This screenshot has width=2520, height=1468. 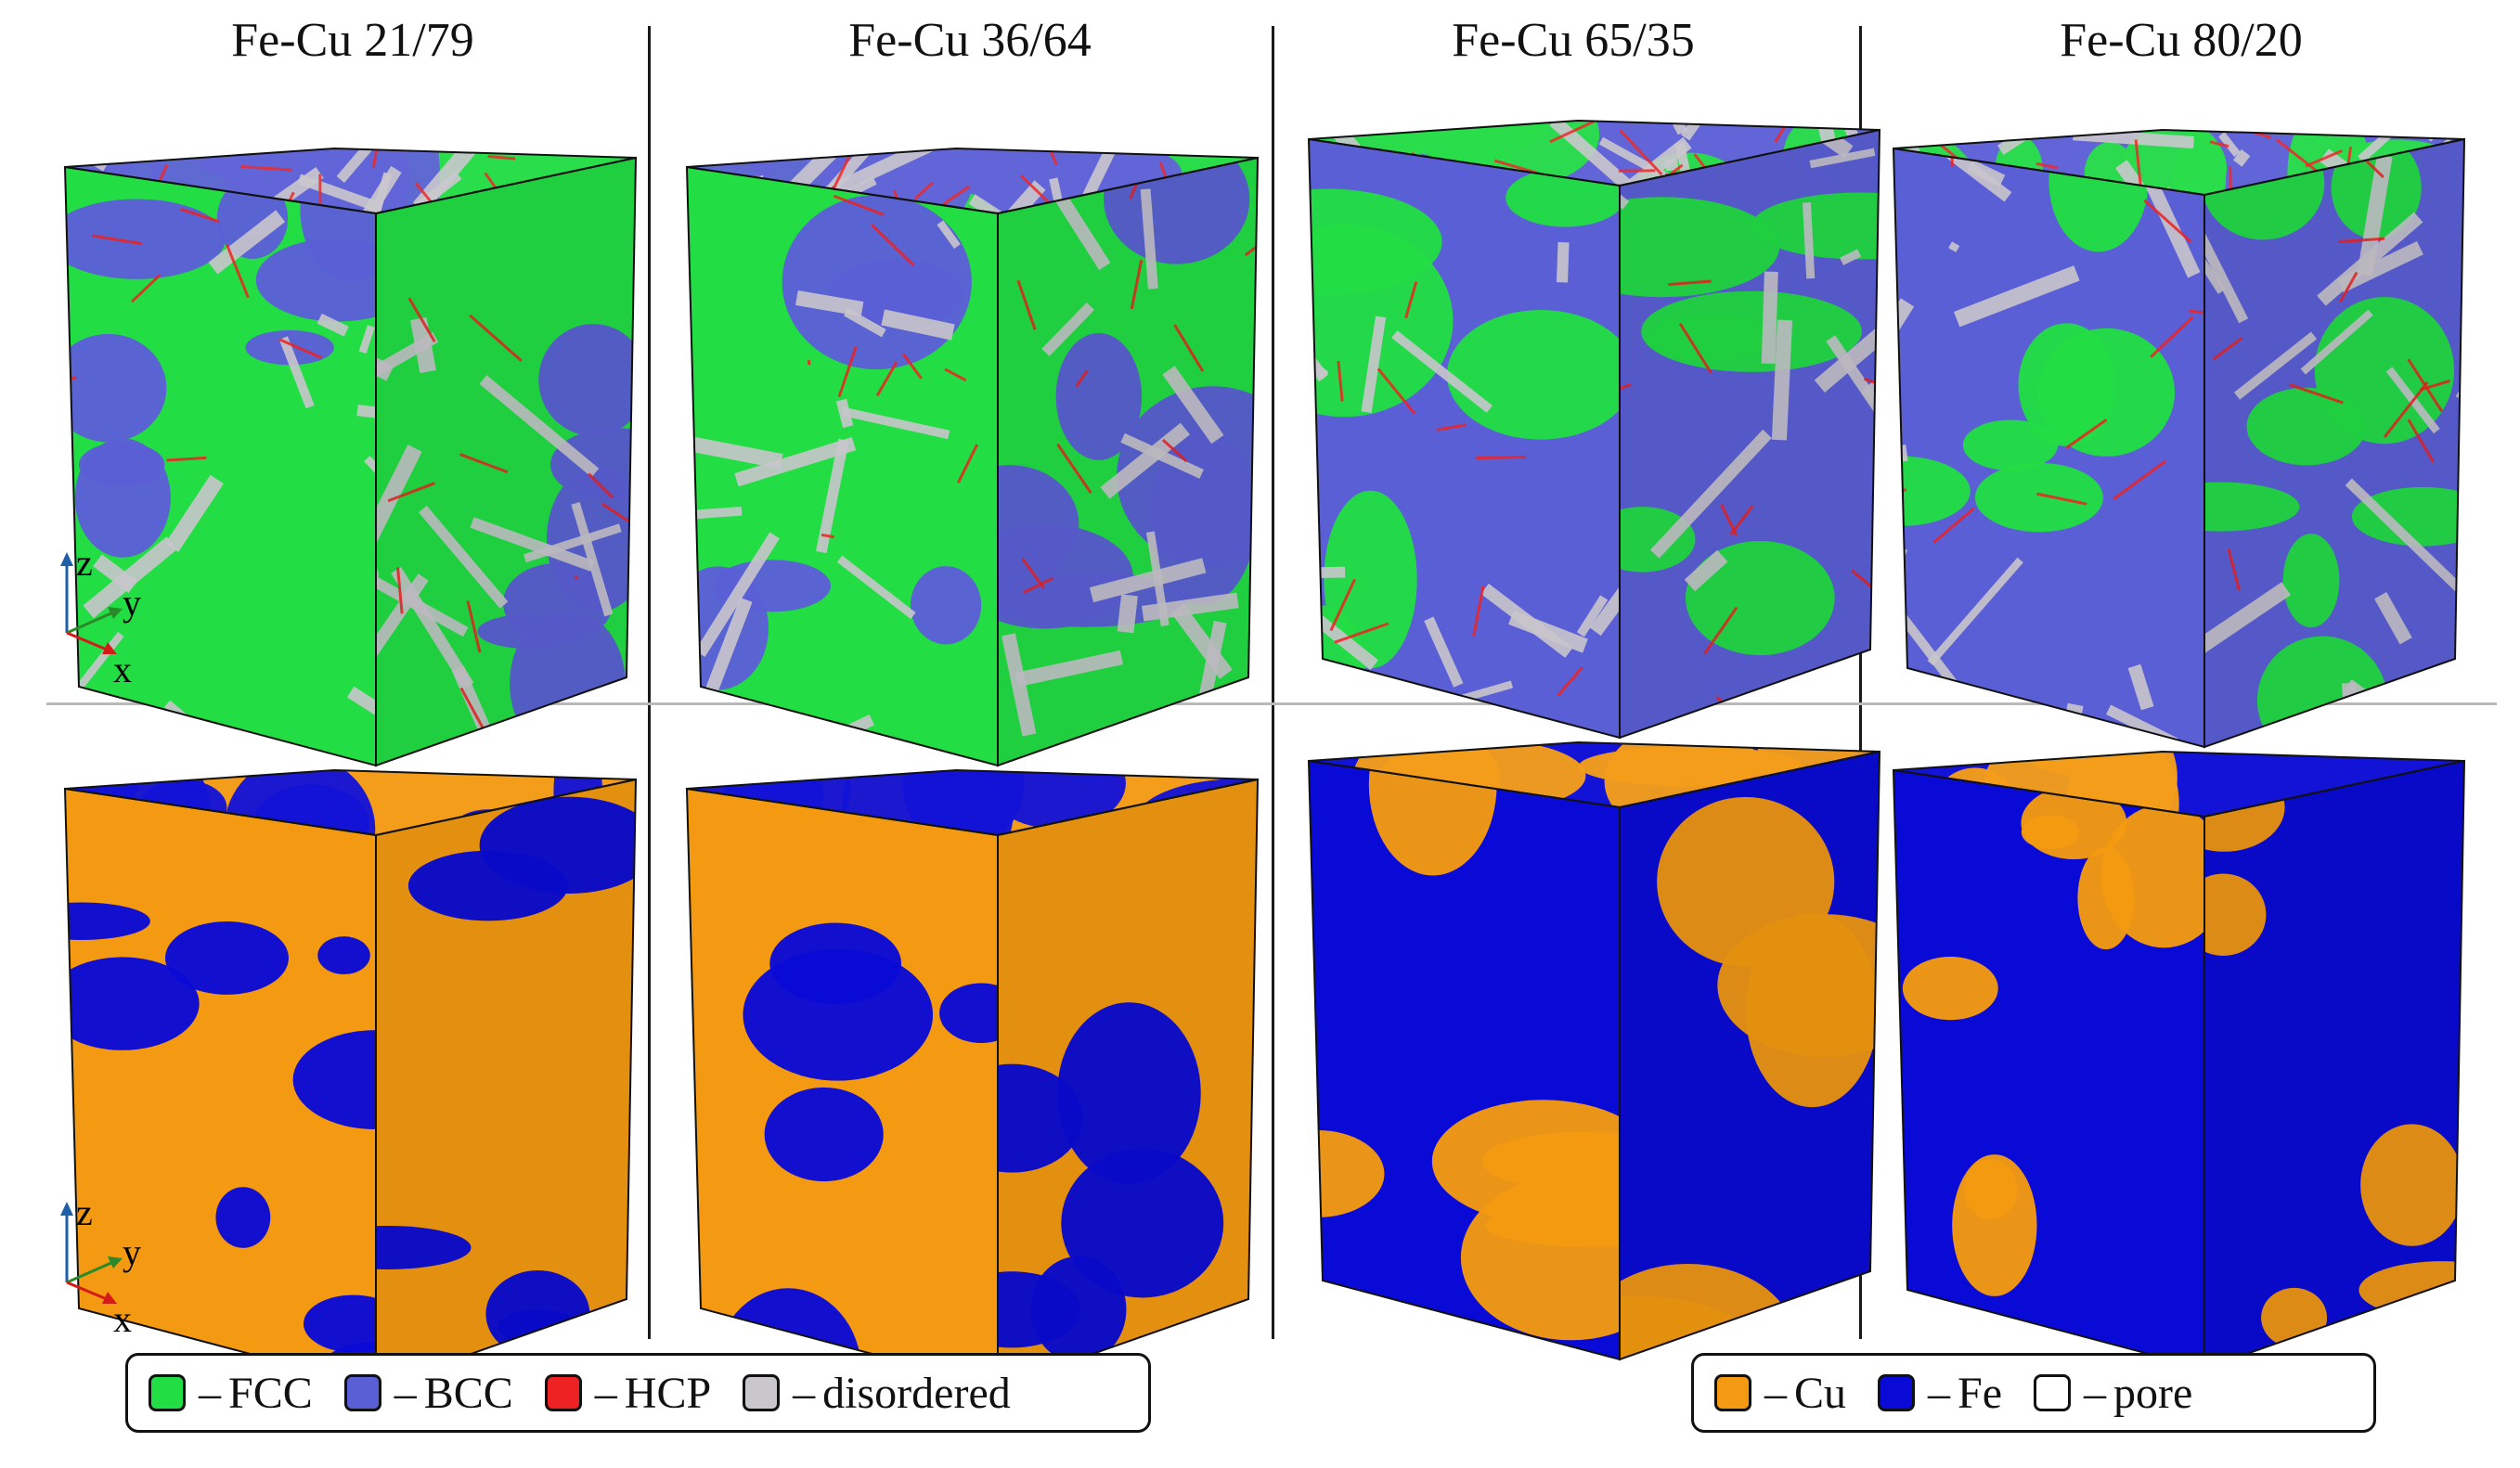 What do you see at coordinates (2053, 1392) in the screenshot?
I see `swatch-pore` at bounding box center [2053, 1392].